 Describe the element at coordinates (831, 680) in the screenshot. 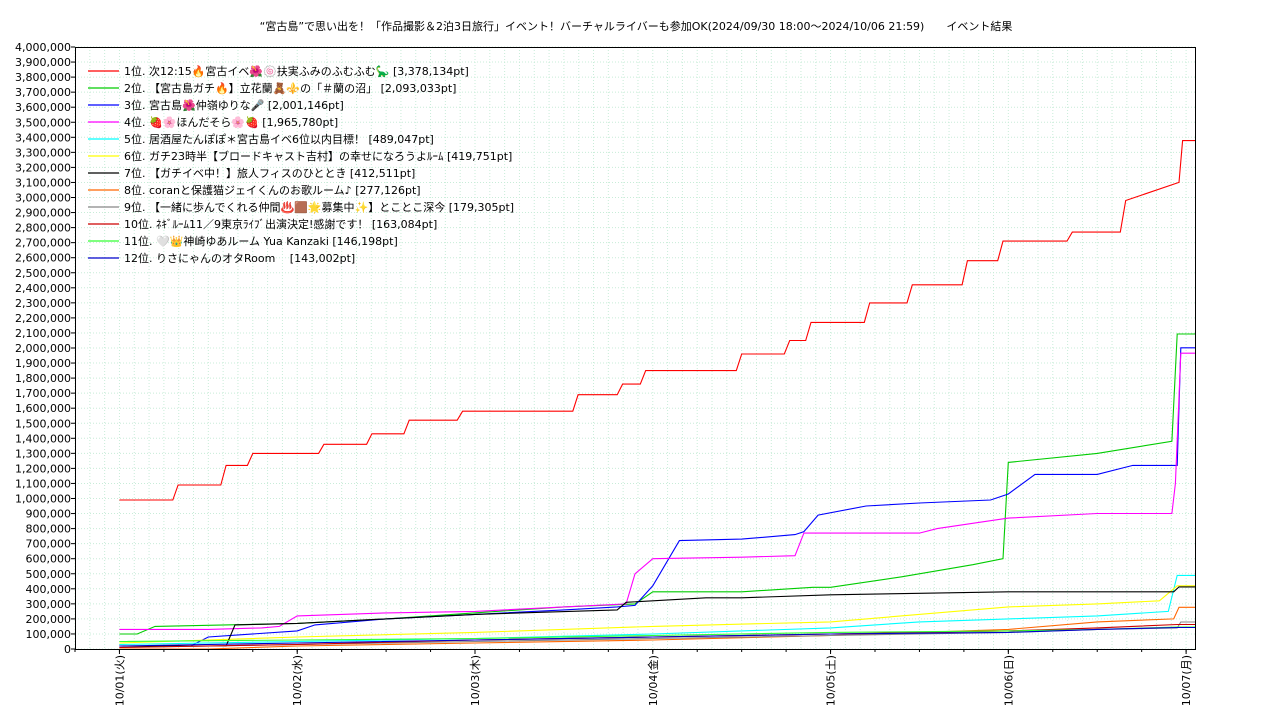

I see `x-tick-label-4: 10/05(土)` at that location.